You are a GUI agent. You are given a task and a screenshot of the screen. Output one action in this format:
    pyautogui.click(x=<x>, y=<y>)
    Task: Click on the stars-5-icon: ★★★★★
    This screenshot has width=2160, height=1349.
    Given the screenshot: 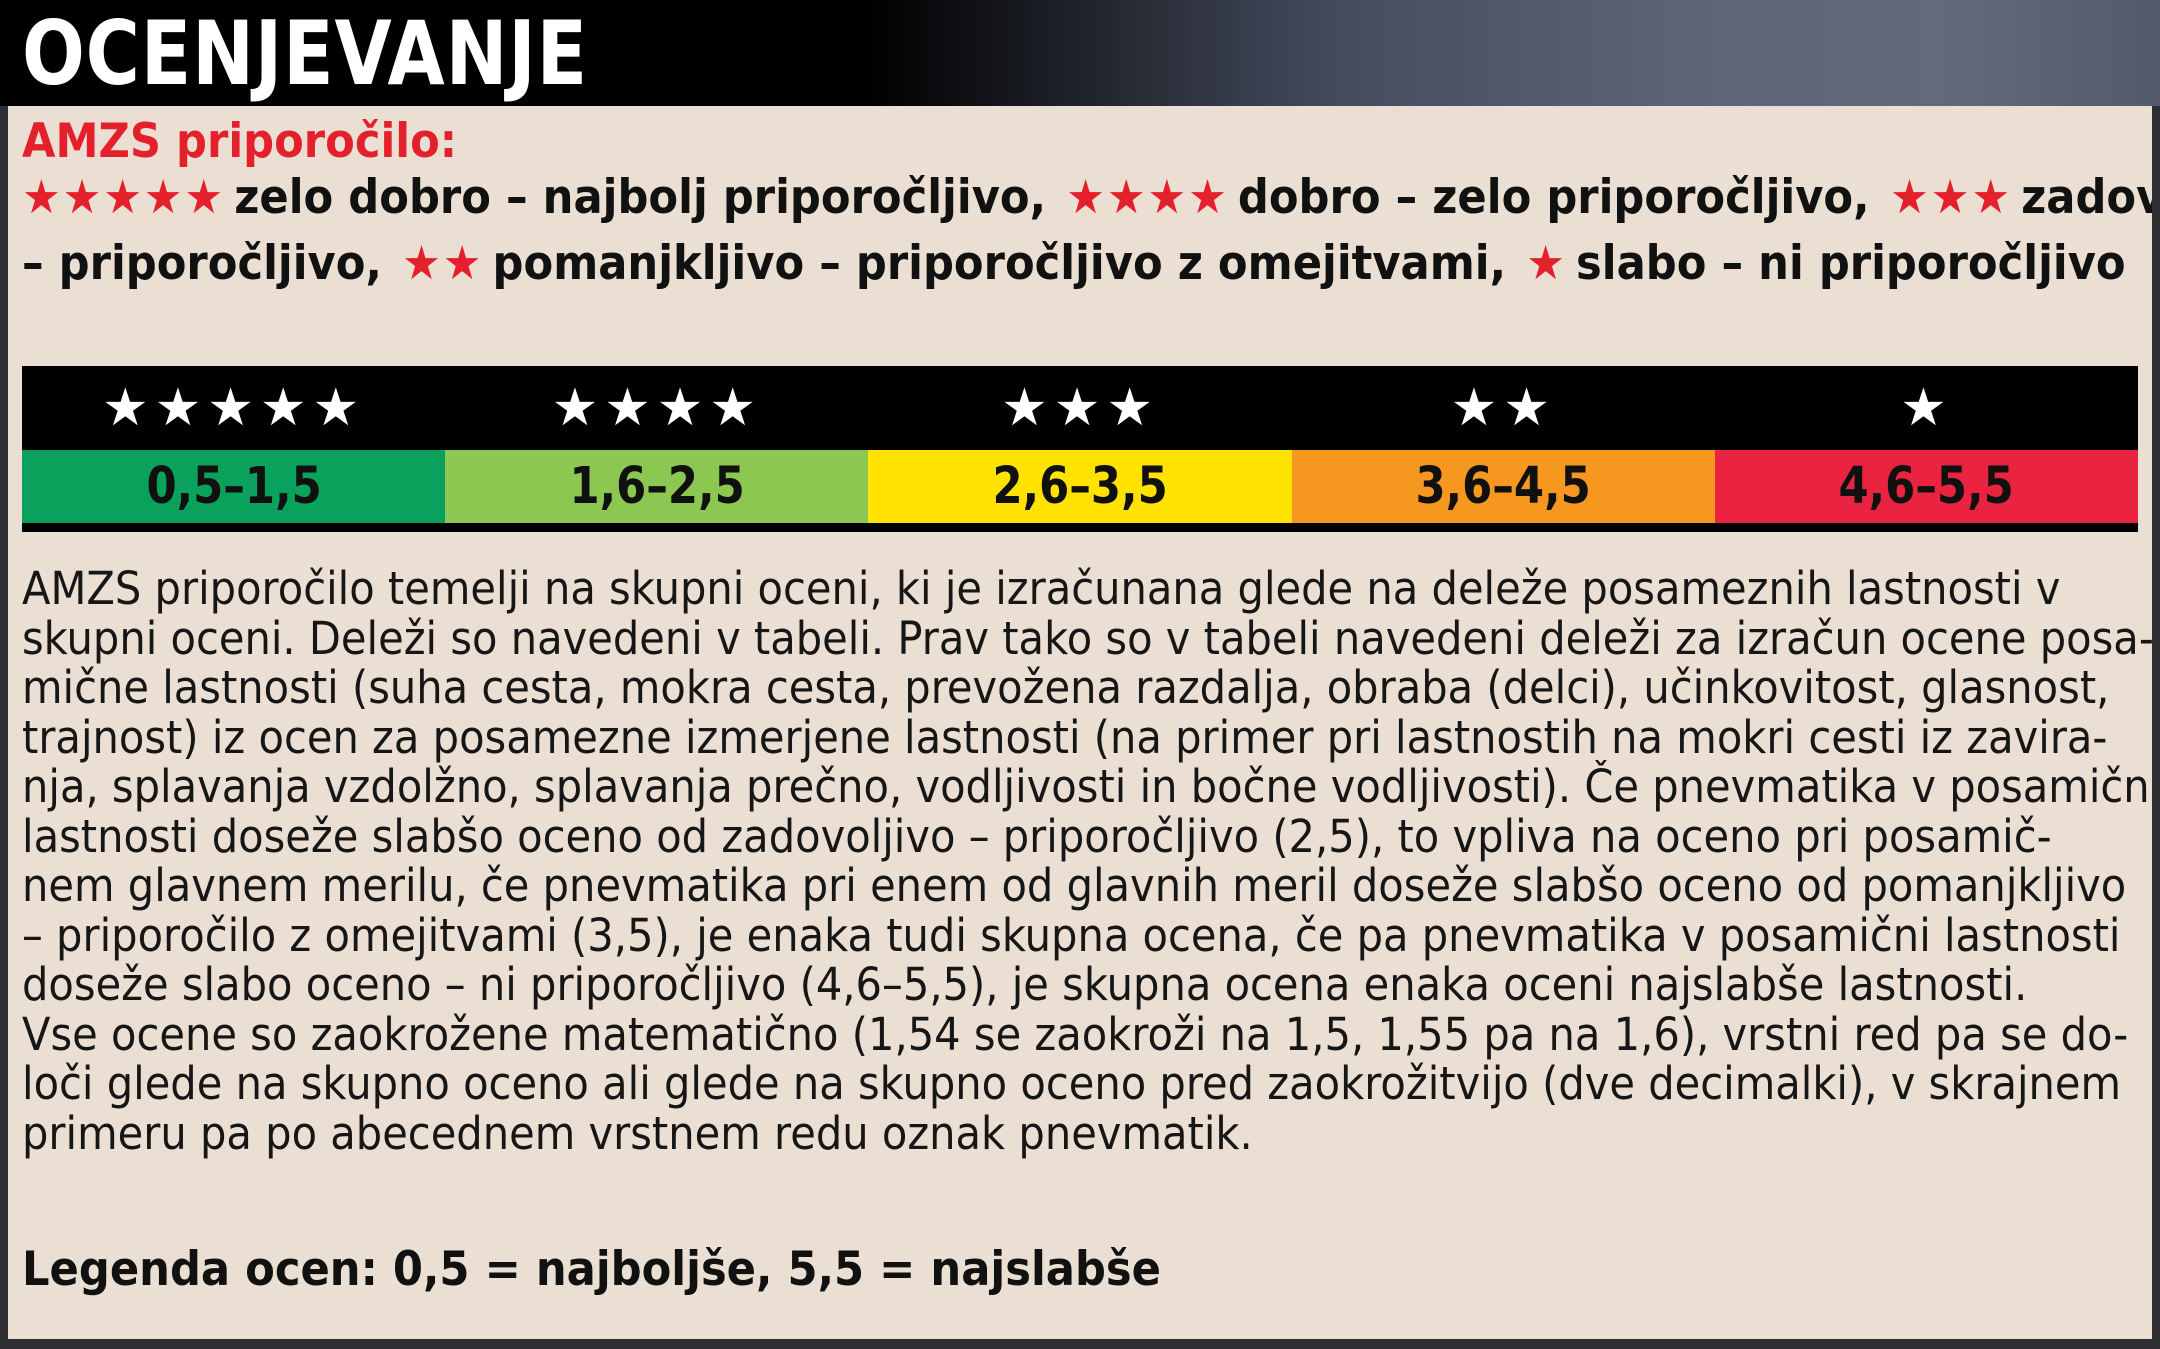 What is the action you would take?
    pyautogui.click(x=234, y=408)
    